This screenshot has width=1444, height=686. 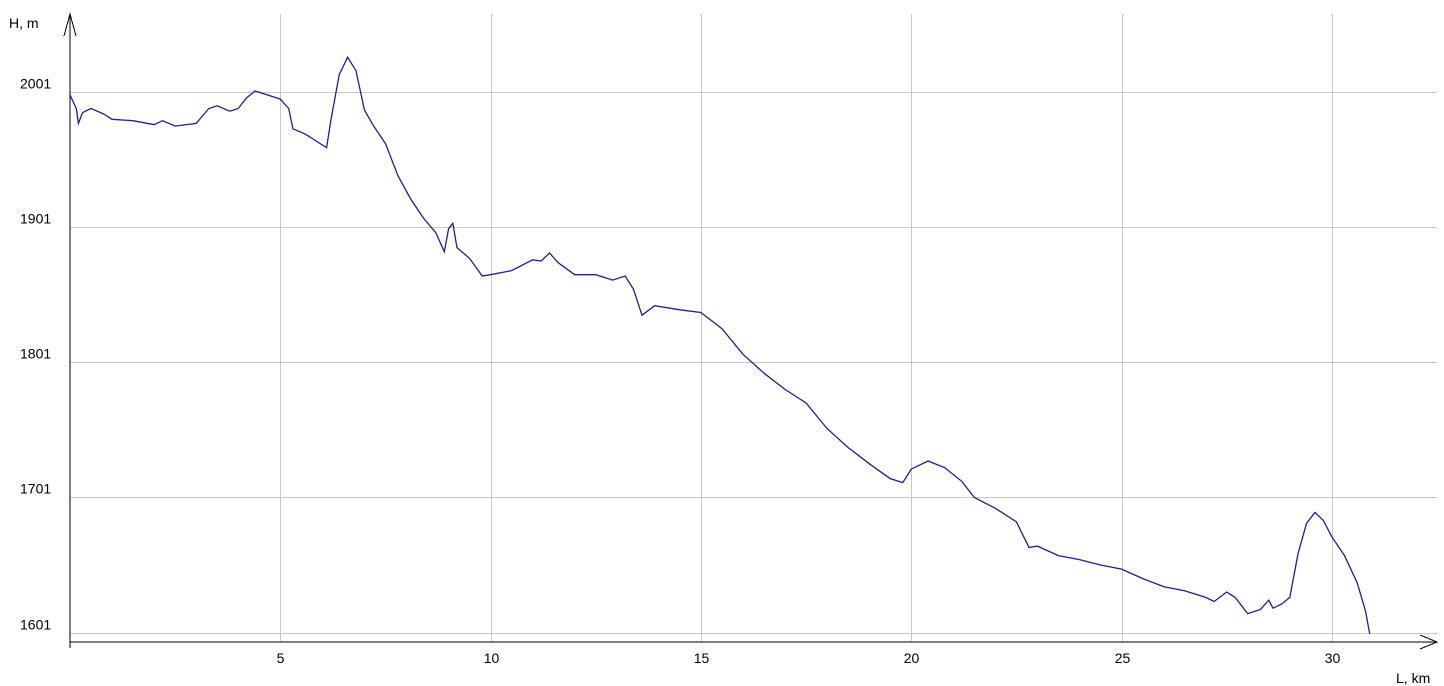 What do you see at coordinates (24, 23) in the screenshot?
I see `y-axis-label: H, m` at bounding box center [24, 23].